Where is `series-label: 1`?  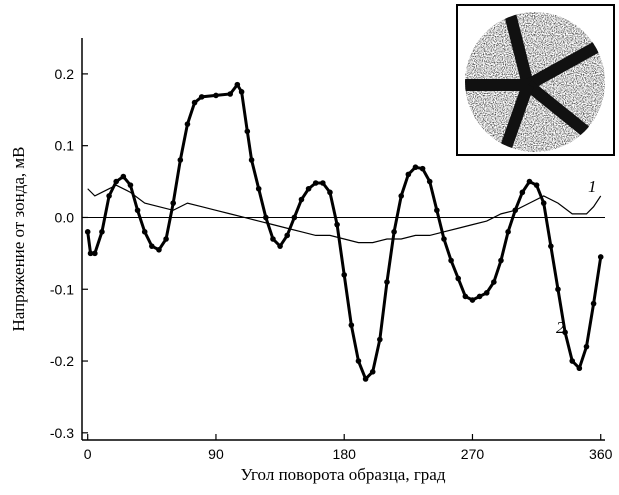
series-label: 1 is located at coordinates (592, 186).